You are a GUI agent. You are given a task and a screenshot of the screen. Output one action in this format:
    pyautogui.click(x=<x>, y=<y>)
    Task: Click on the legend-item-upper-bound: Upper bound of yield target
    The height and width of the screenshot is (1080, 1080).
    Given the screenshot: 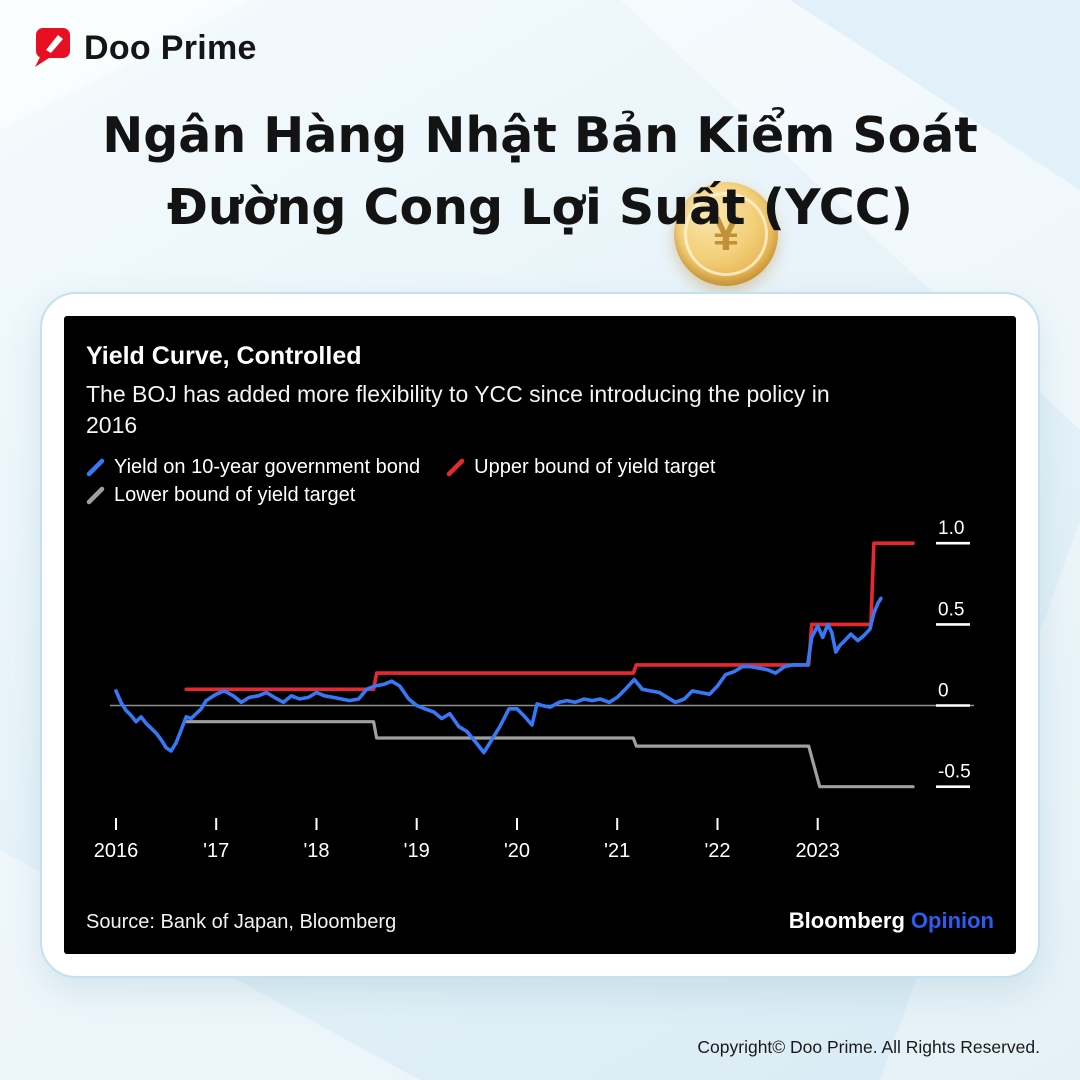 What is the action you would take?
    pyautogui.click(x=580, y=467)
    